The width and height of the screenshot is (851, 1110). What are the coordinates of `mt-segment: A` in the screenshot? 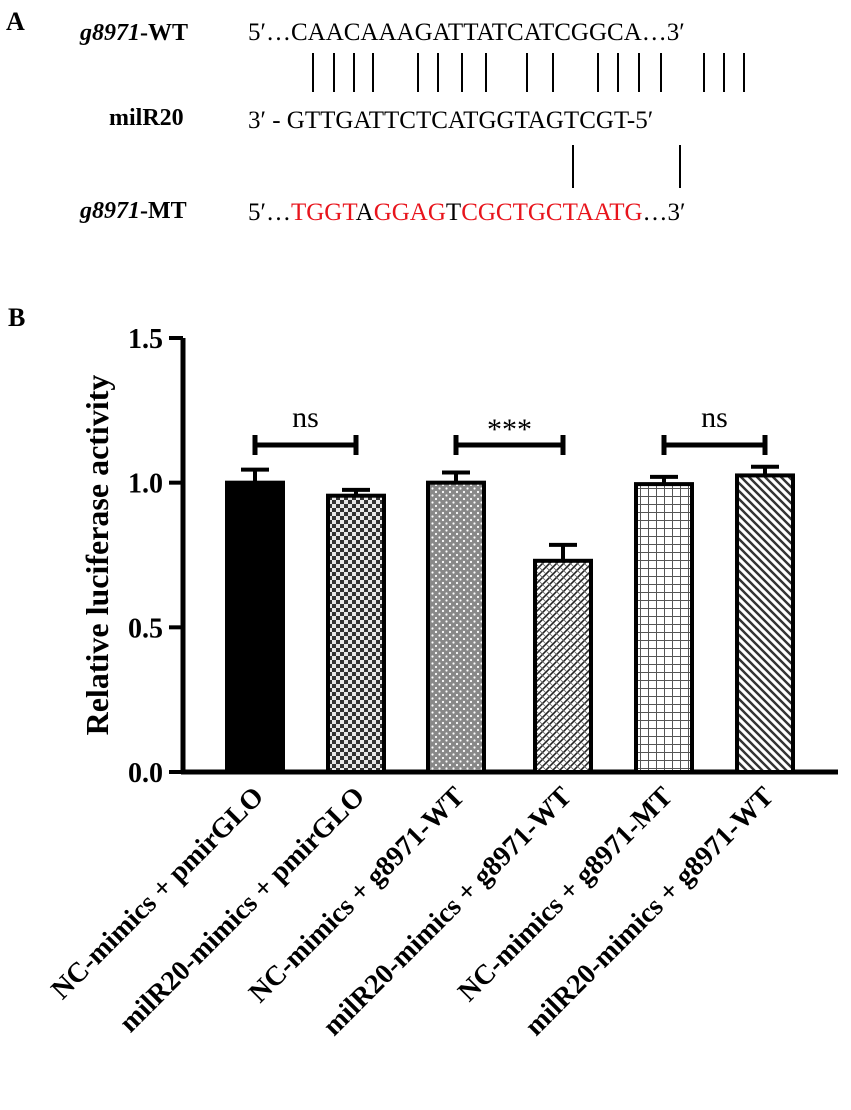 It's located at (365, 212).